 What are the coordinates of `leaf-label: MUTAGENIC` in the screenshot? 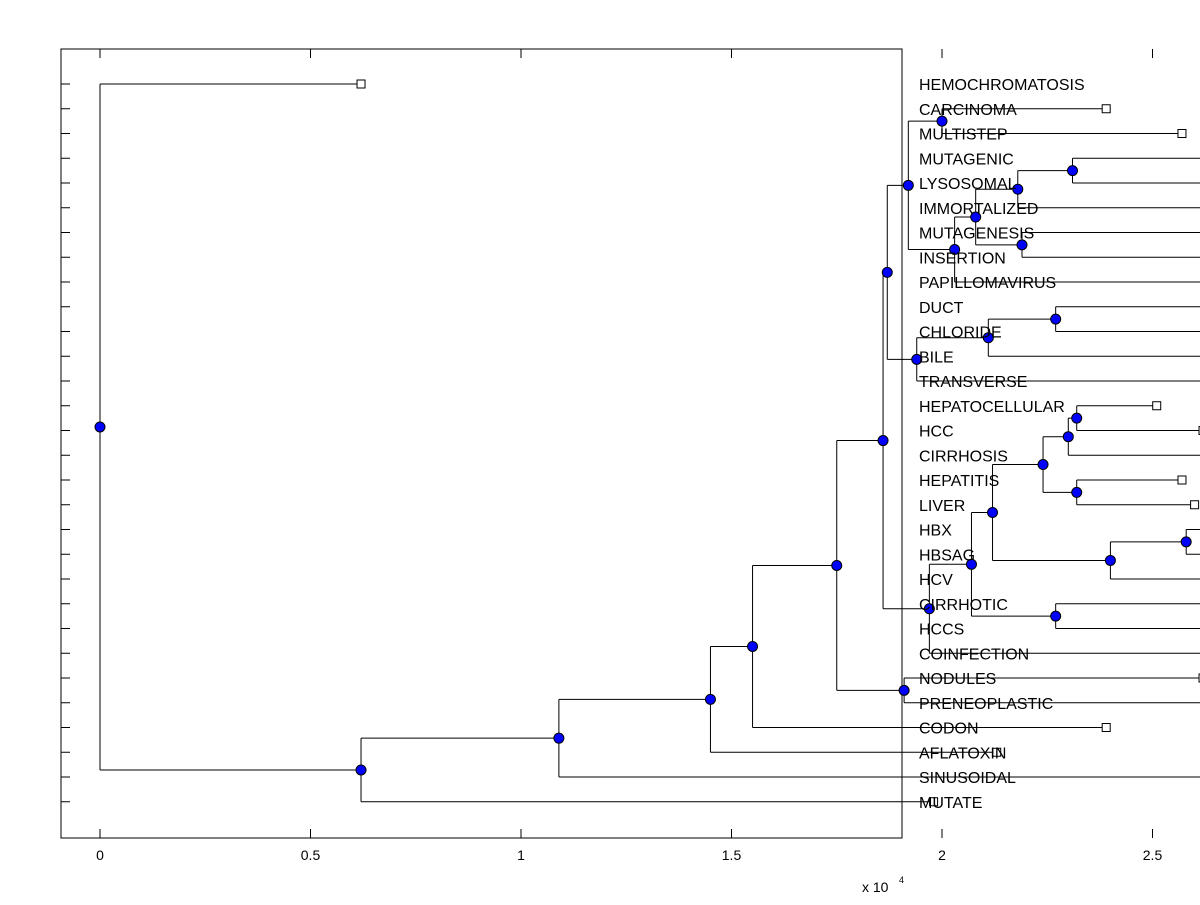 It's located at (966, 159).